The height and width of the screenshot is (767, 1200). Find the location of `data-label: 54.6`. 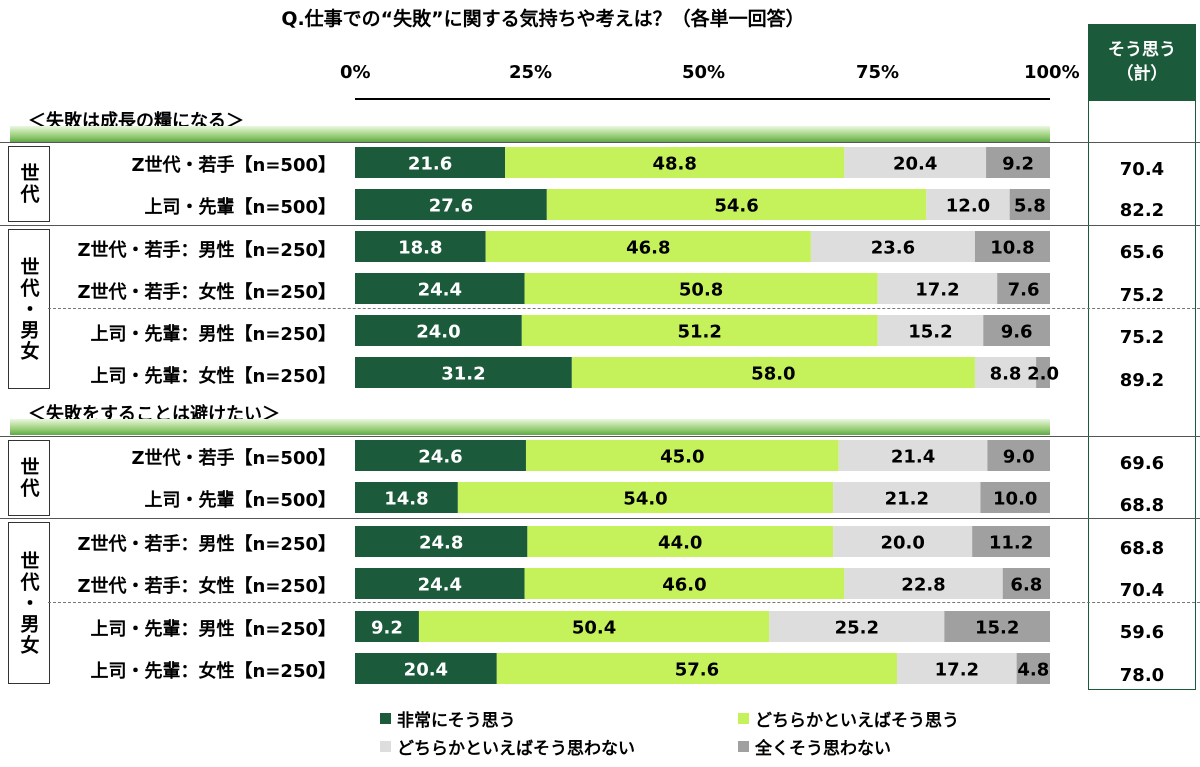

data-label: 54.6 is located at coordinates (736, 206).